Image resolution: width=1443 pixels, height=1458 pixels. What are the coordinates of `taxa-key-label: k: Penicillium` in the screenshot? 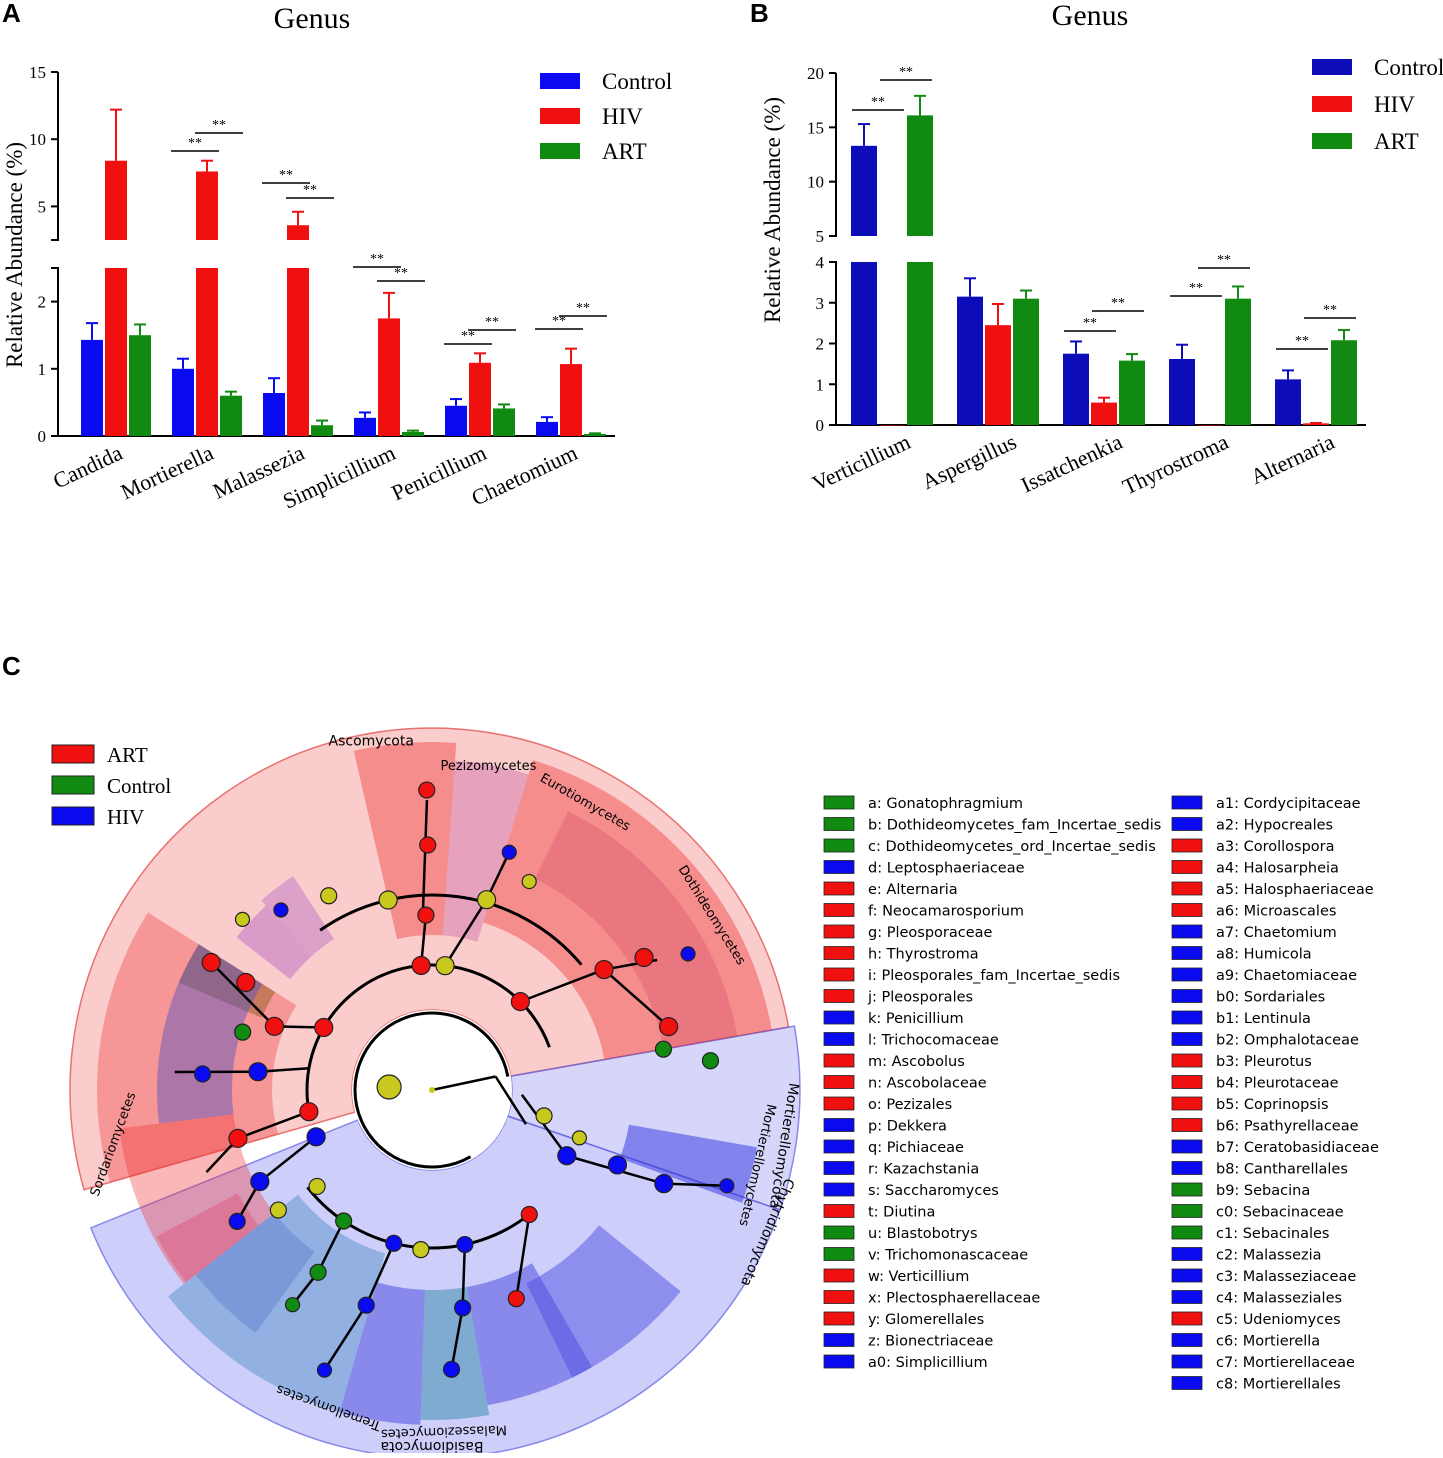 It's located at (916, 1019).